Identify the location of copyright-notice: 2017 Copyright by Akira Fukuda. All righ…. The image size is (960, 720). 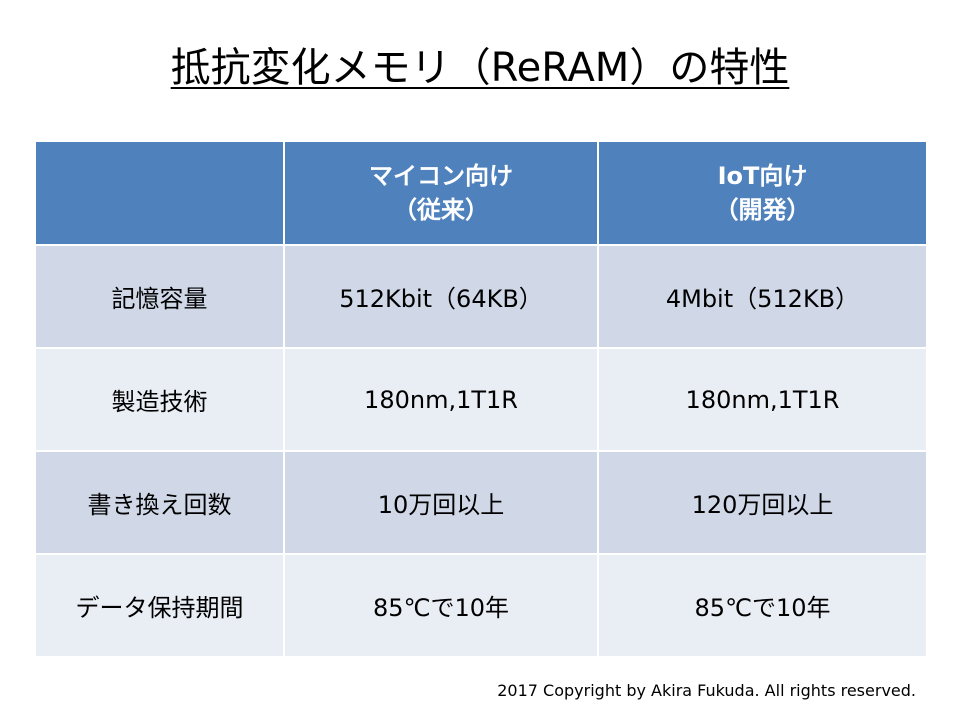
(706, 690).